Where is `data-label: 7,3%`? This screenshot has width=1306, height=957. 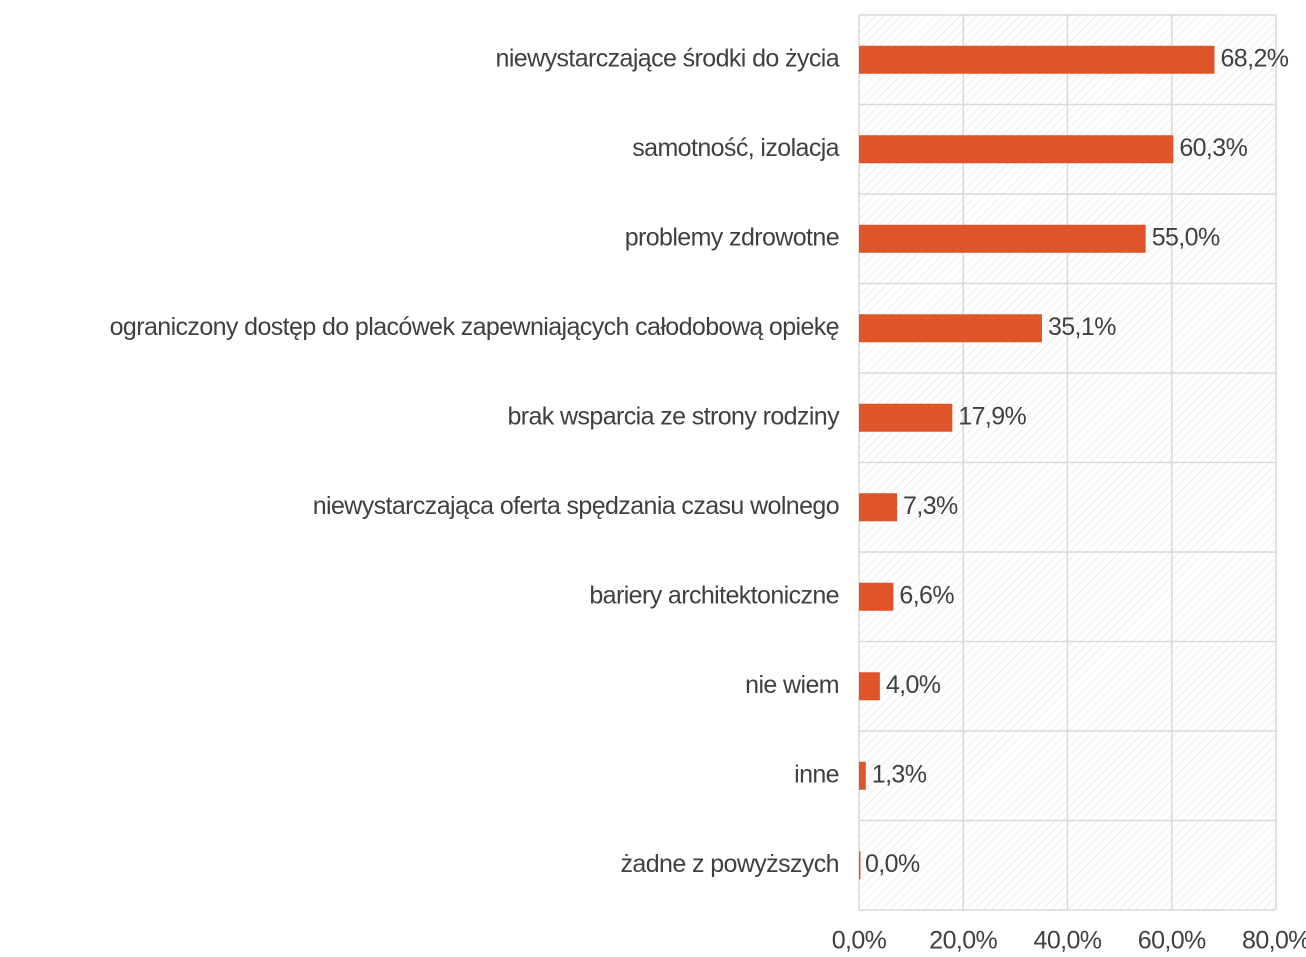
data-label: 7,3% is located at coordinates (930, 506).